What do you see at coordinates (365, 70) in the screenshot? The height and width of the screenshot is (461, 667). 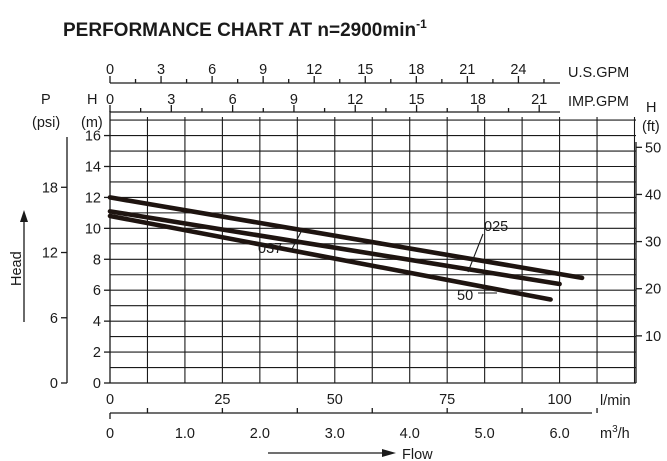 I see `usgpm-tick-label: 15` at bounding box center [365, 70].